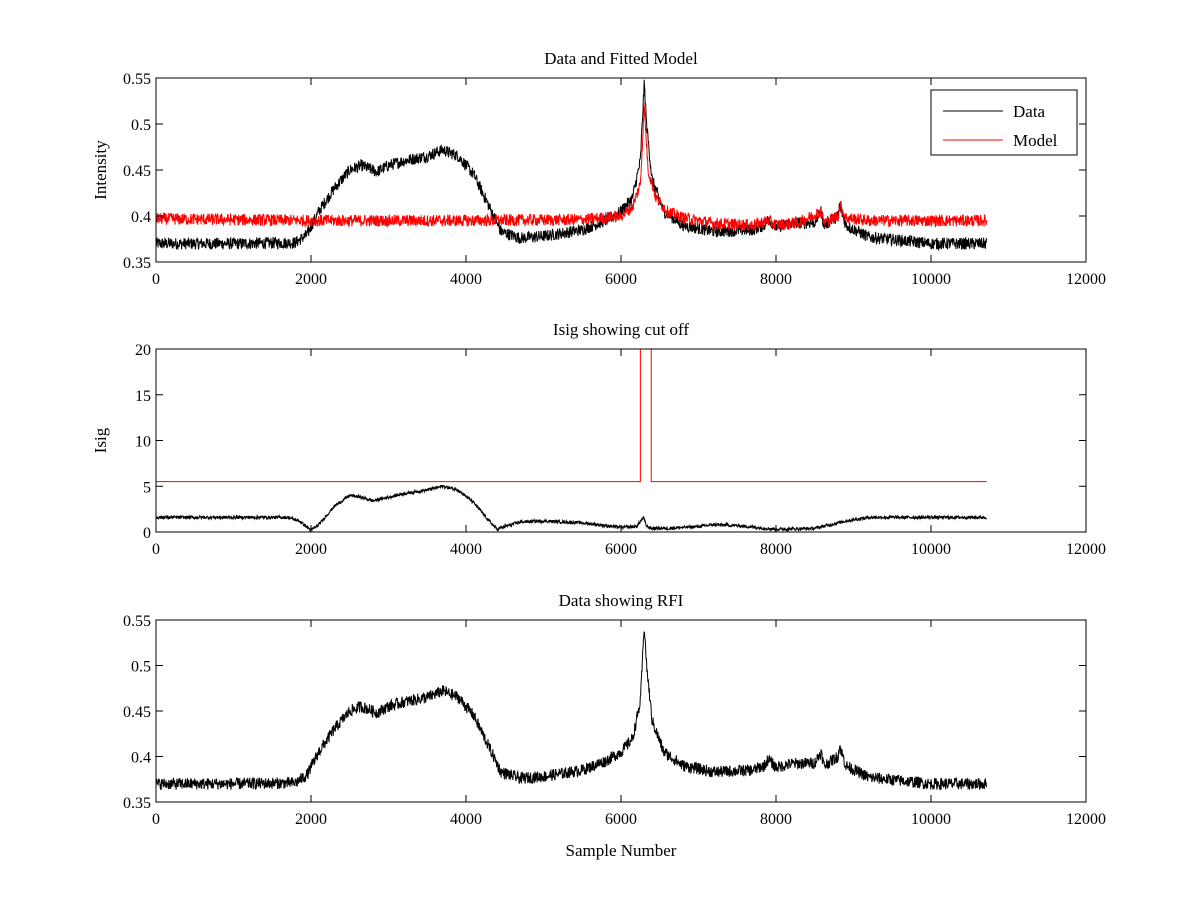 The height and width of the screenshot is (900, 1200). I want to click on panel-title: Data and Fitted Model, so click(621, 58).